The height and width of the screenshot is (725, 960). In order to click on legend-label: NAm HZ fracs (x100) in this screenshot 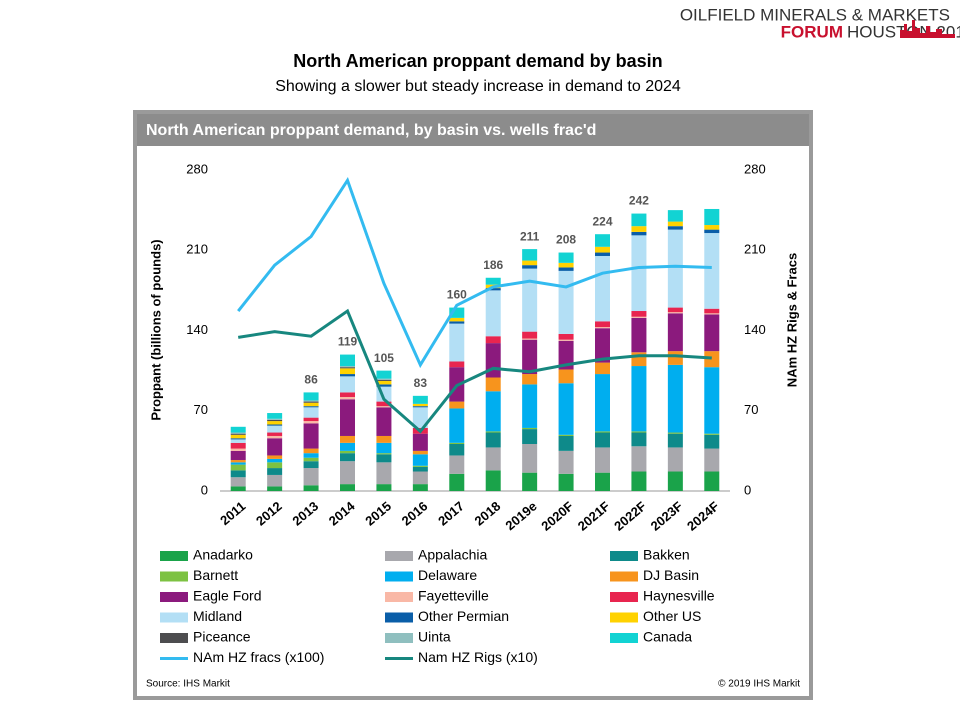, I will do `click(258, 657)`.